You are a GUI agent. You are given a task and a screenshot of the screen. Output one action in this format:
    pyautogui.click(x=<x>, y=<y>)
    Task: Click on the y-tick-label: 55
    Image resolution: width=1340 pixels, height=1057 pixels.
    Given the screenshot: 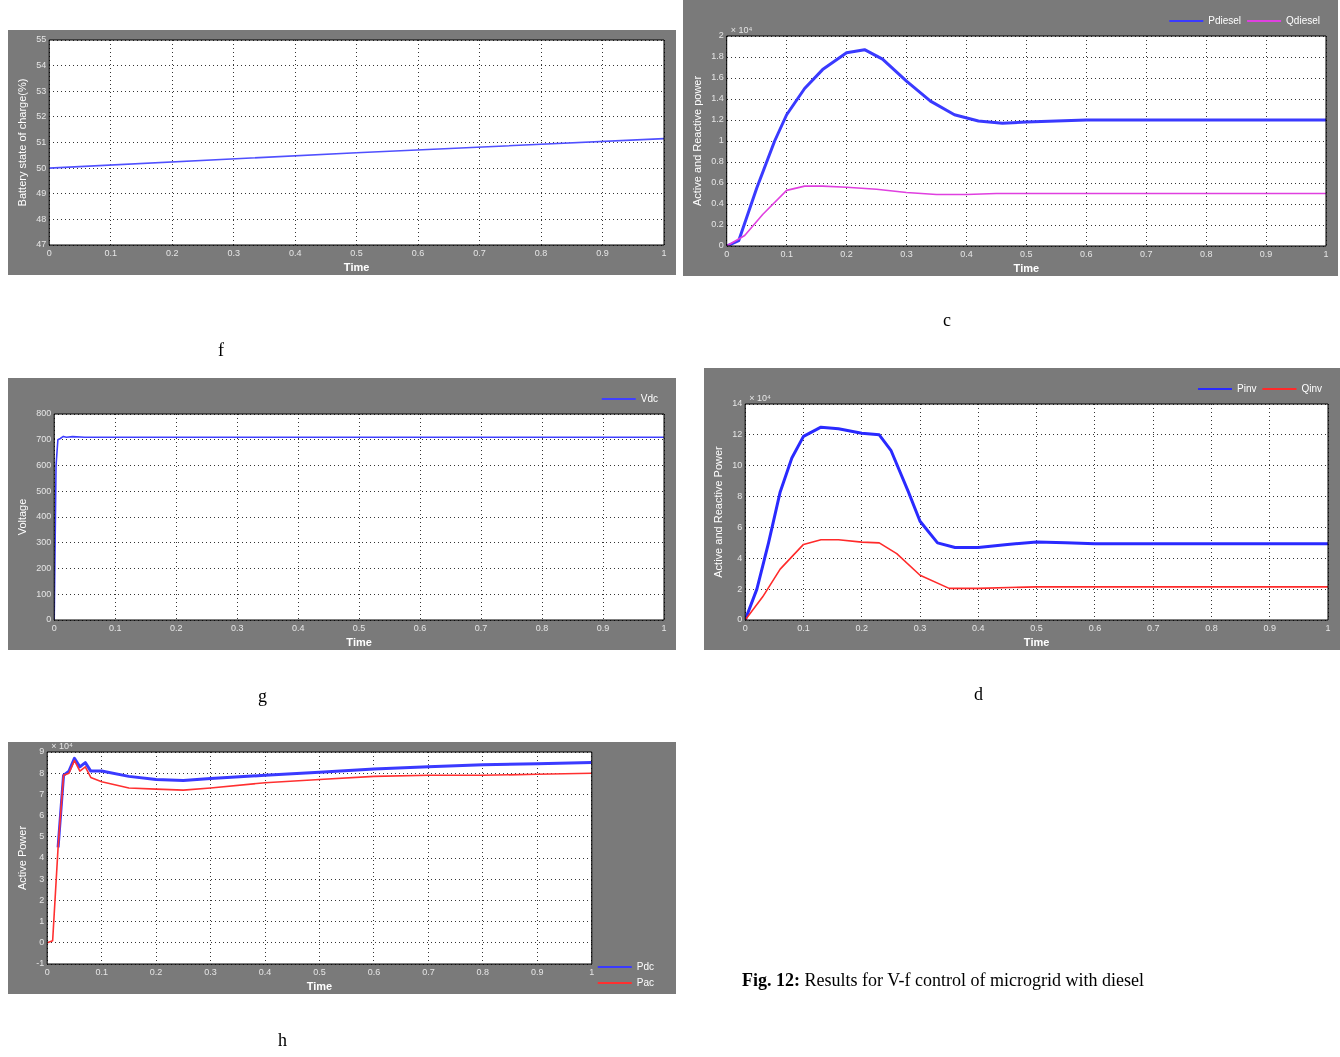 What is the action you would take?
    pyautogui.click(x=41, y=39)
    